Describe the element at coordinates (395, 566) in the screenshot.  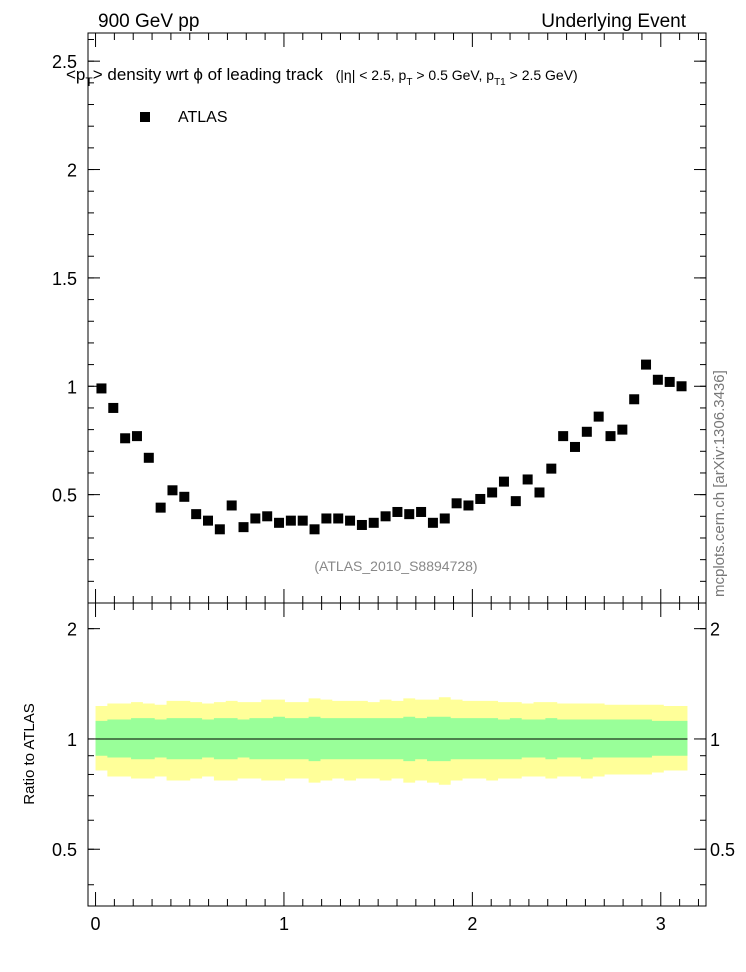
I see `analysis-label: (ATLAS_2010_S8894728)` at that location.